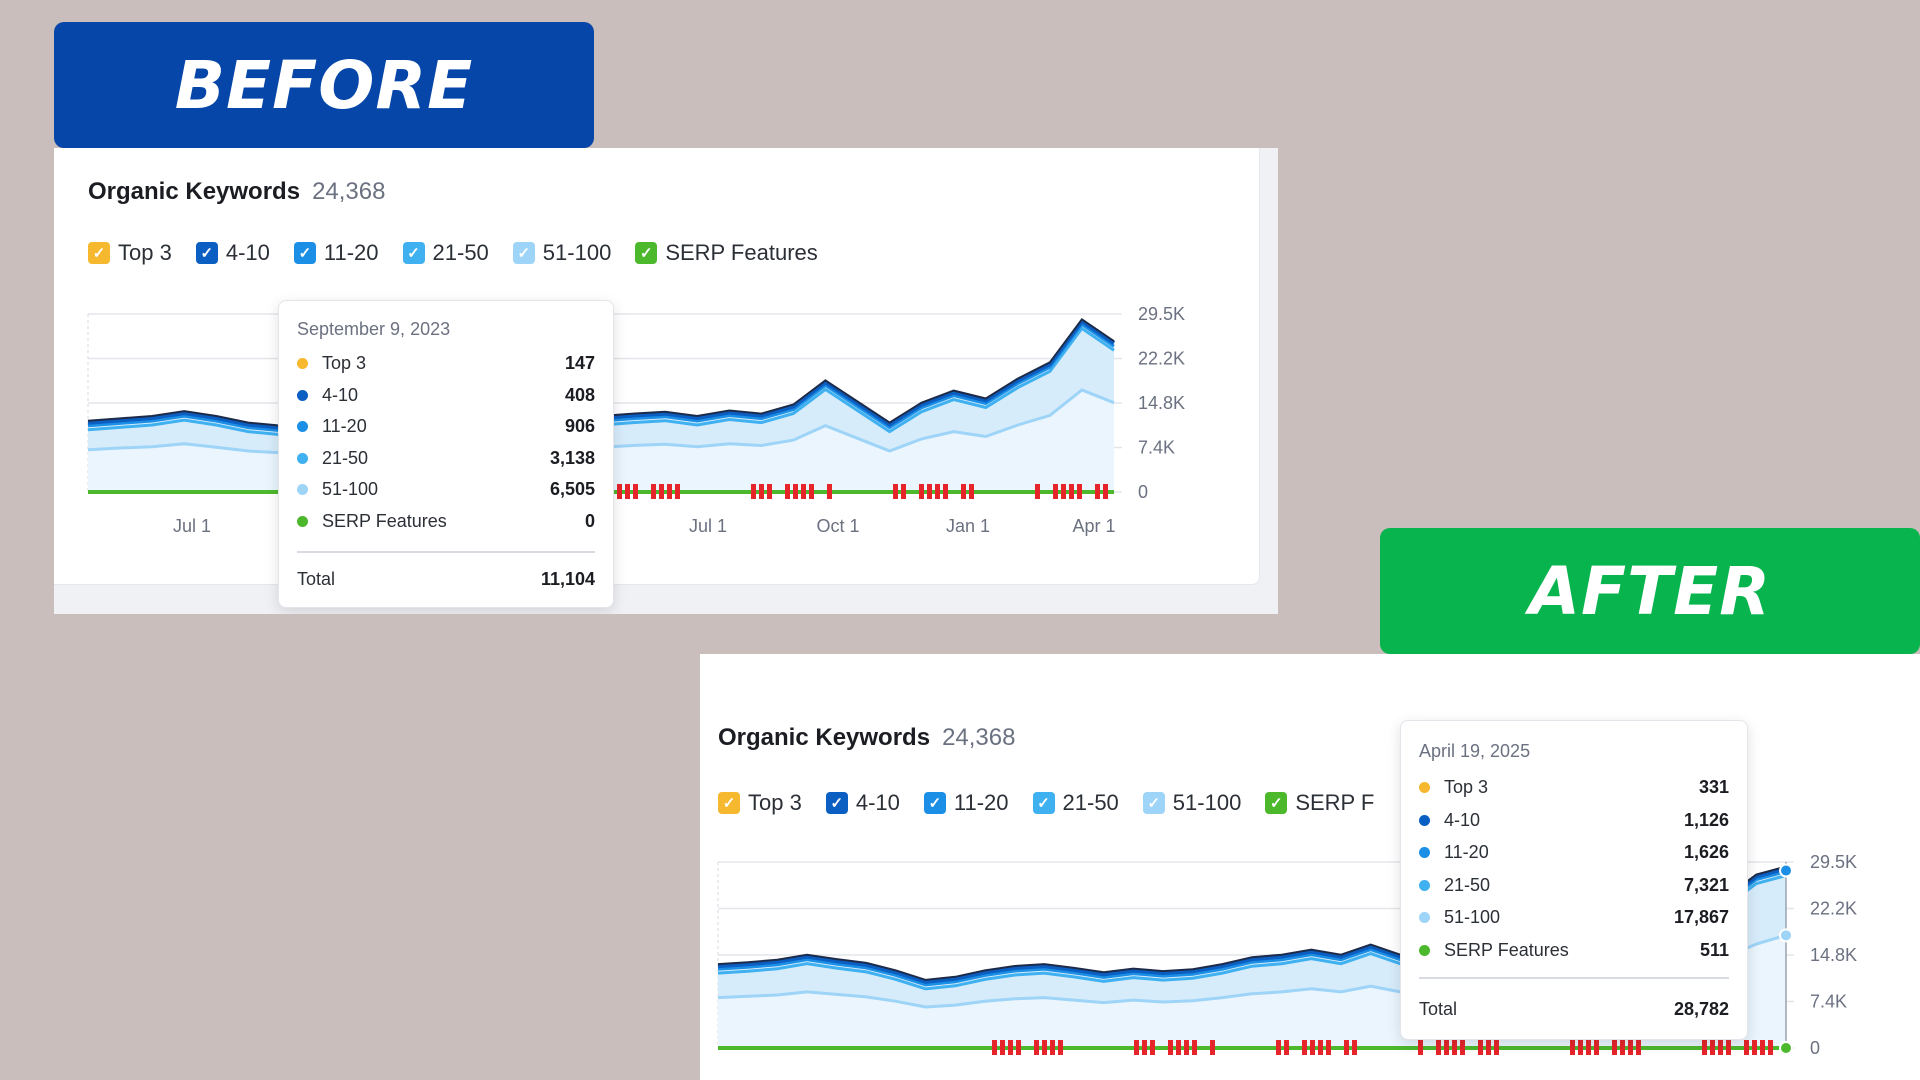  What do you see at coordinates (446, 363) in the screenshot?
I see `tooltip-row: Top 3 147` at bounding box center [446, 363].